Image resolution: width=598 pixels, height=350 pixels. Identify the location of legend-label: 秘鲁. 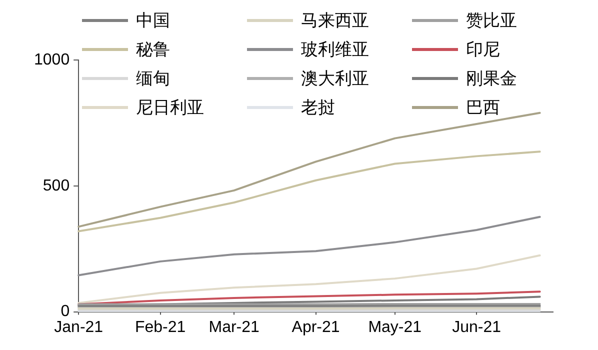
(153, 50).